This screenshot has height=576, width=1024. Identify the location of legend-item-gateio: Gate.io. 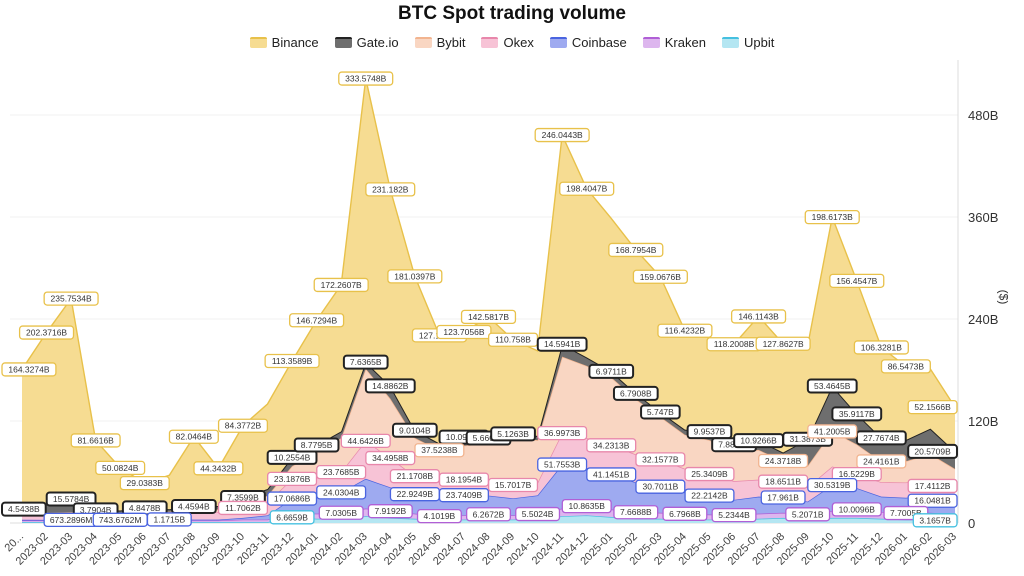
(366, 42).